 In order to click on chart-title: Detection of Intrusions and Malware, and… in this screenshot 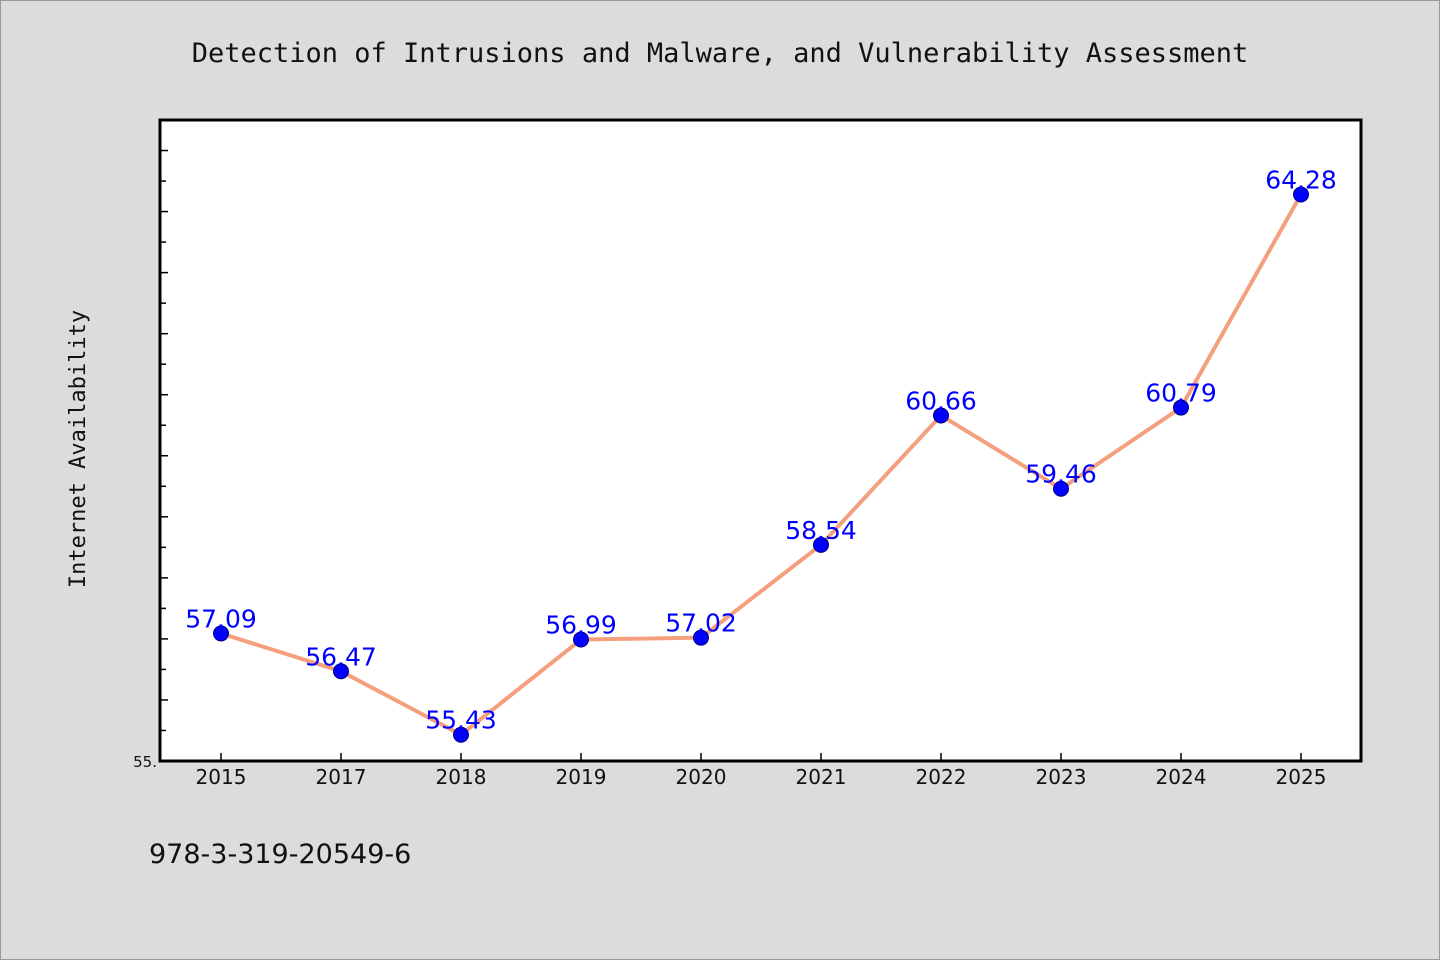, I will do `click(720, 53)`.